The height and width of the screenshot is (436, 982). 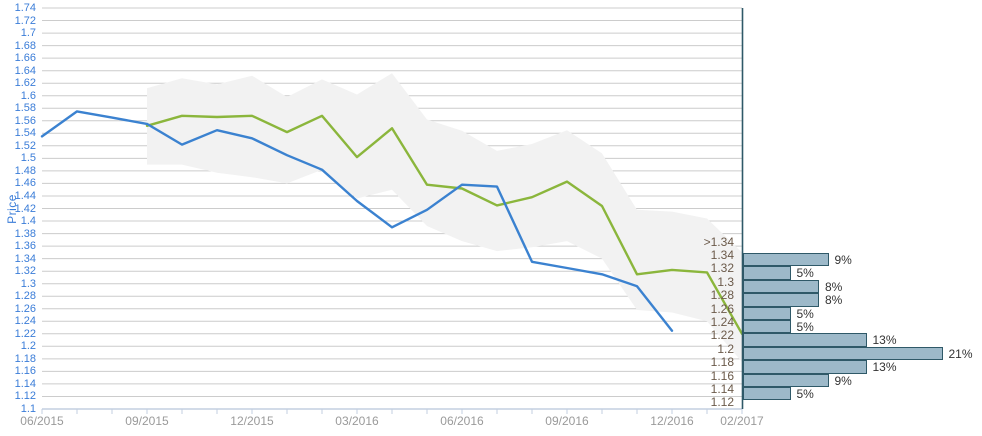 I want to click on y-tick-label: 1.28, so click(x=25, y=296).